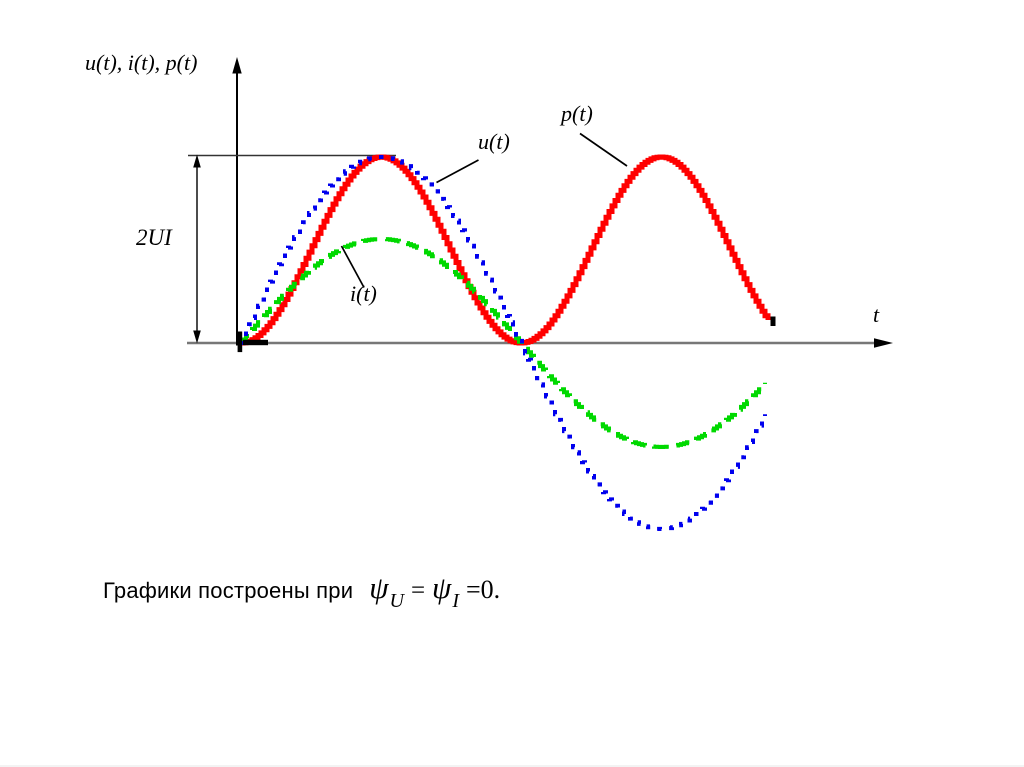 This screenshot has height=767, width=1024. I want to click on curve-label-i: i(t), so click(363, 293).